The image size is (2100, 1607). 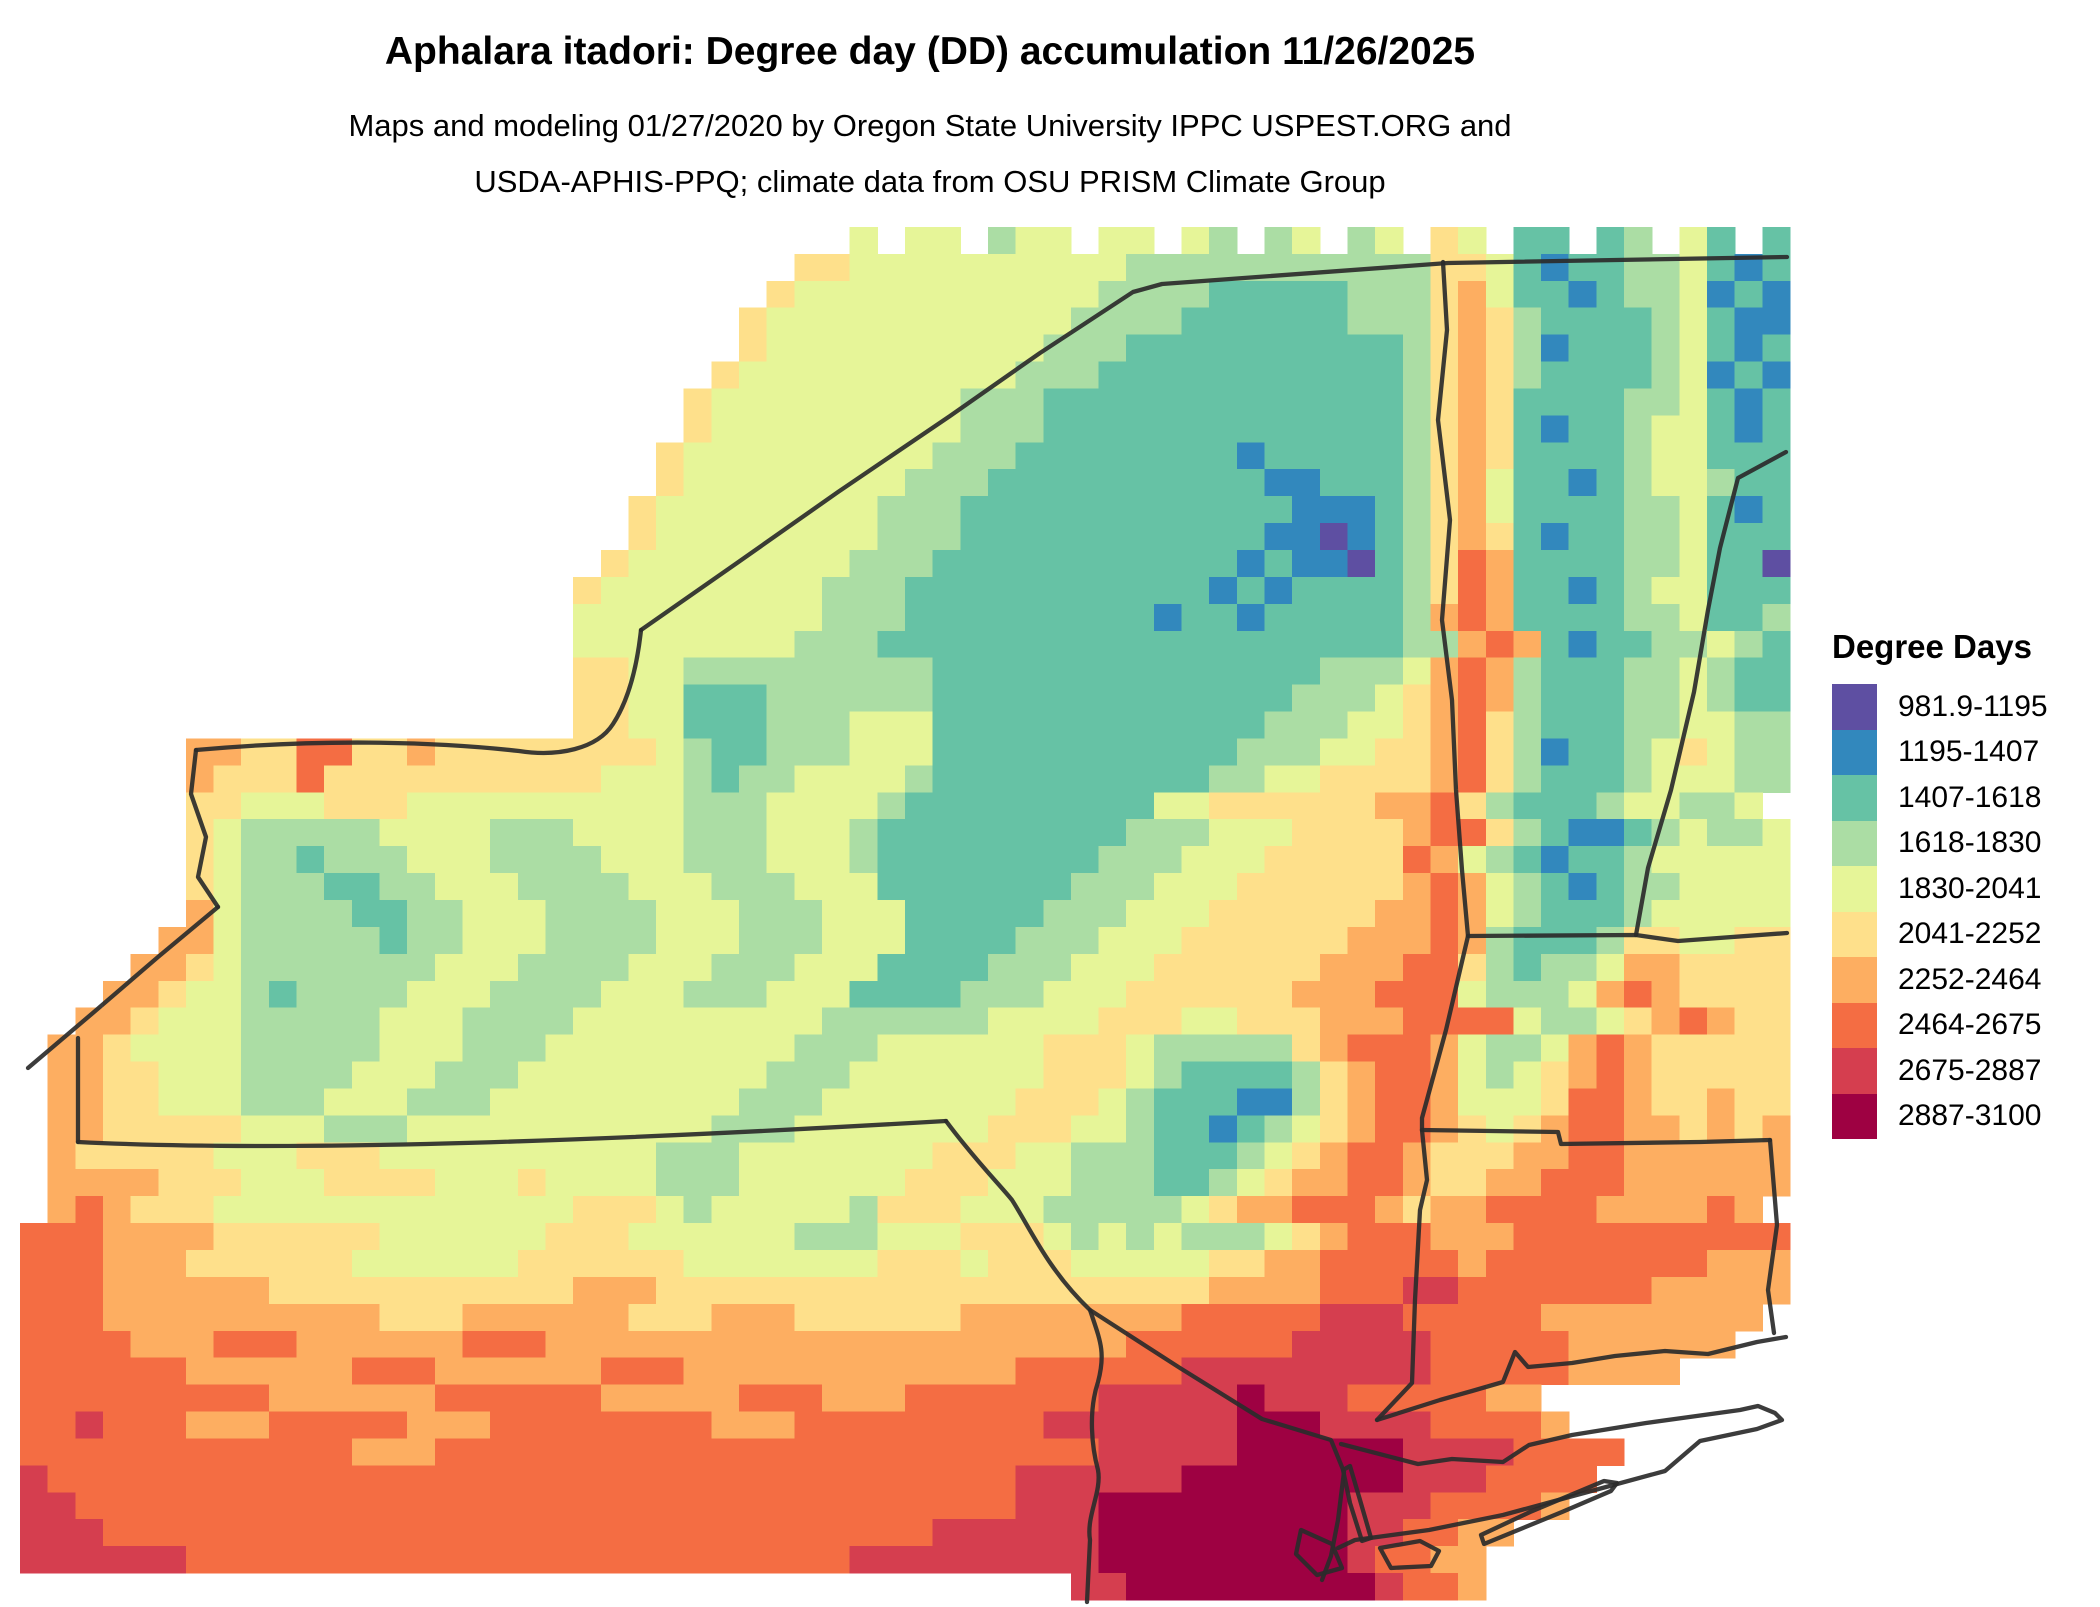 I want to click on legend-label: 1195-1407, so click(x=1969, y=752).